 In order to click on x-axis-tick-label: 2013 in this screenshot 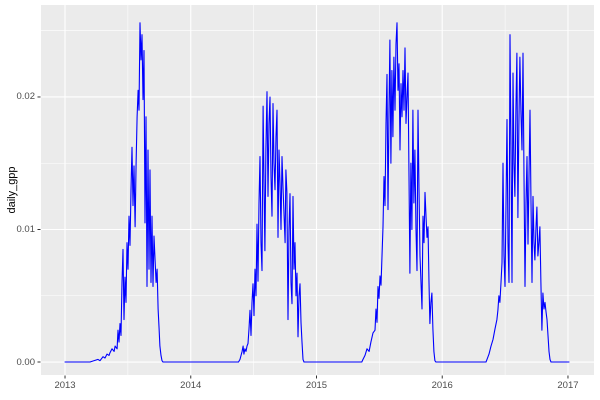, I will do `click(65, 385)`.